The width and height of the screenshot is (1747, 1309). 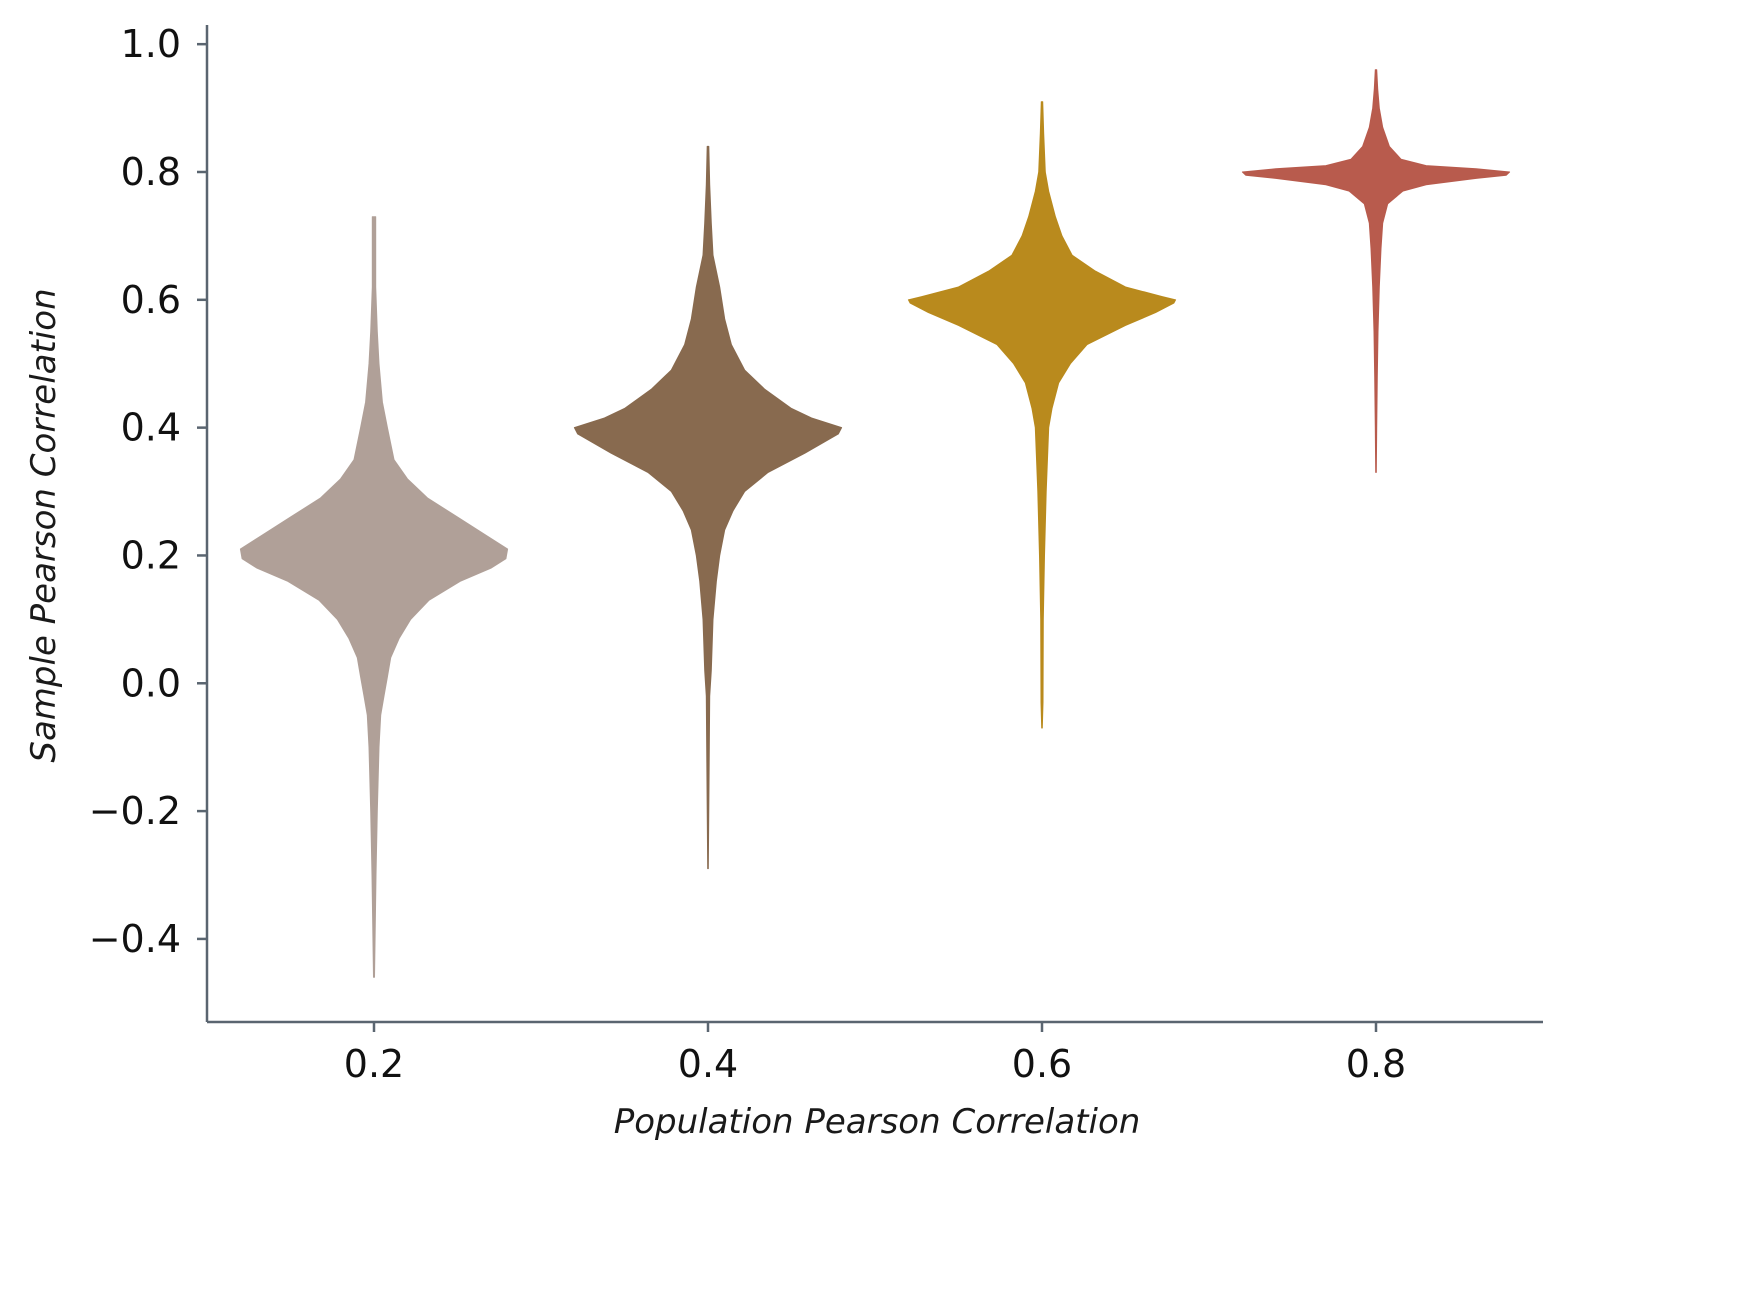 What do you see at coordinates (148, 491) in the screenshot?
I see `y-axis-ticks: −0.4 −0.2 0.0 0.2 0.4 0.6 0.8 1.0` at bounding box center [148, 491].